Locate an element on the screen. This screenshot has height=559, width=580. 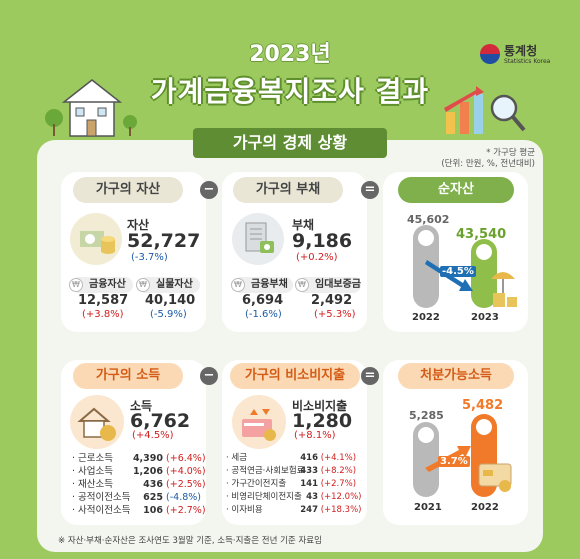
financial-assets-label: 금융자산 is located at coordinates (102, 285).